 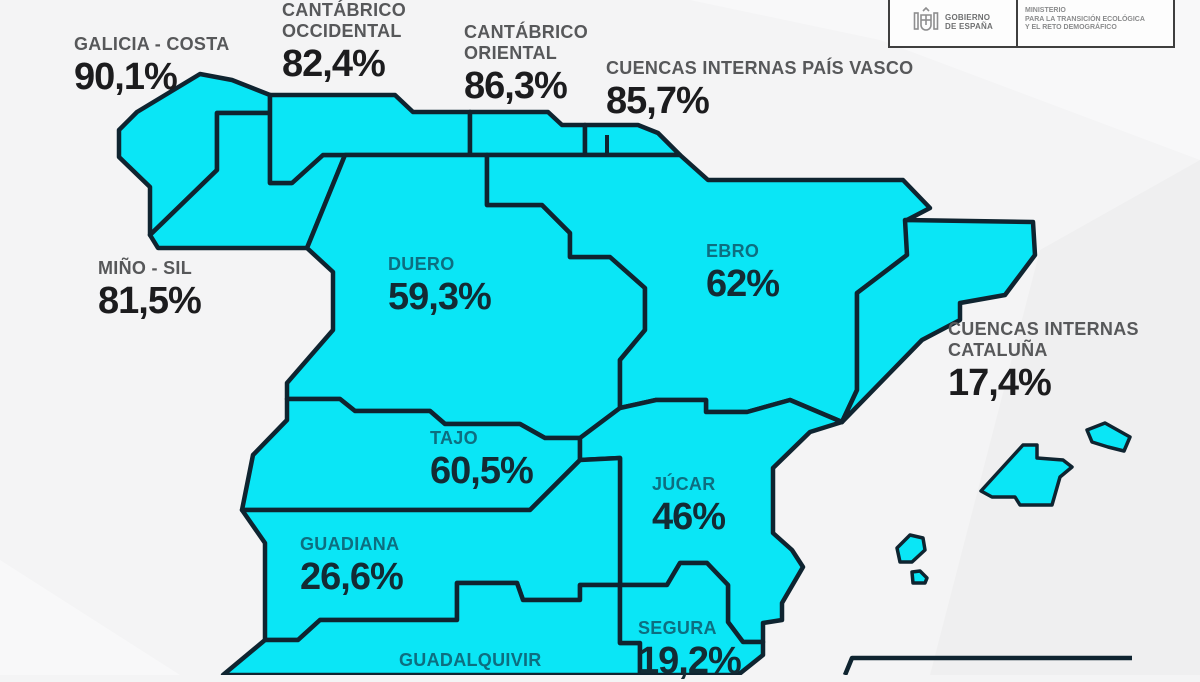 What do you see at coordinates (1071, 27) in the screenshot?
I see `ministry-line3: Y EL RETO DEMOGRÁFICO` at bounding box center [1071, 27].